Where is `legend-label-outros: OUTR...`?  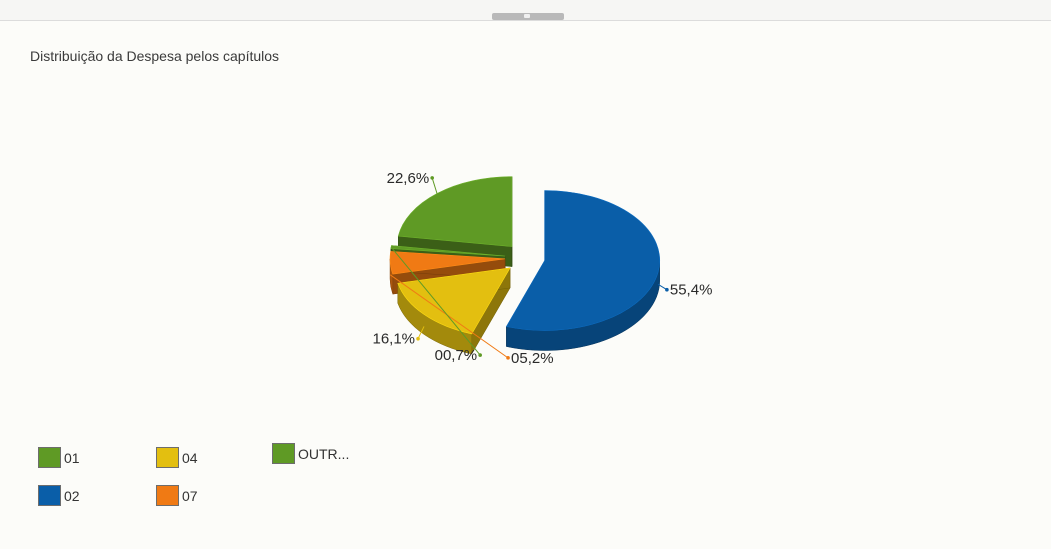 legend-label-outros: OUTR... is located at coordinates (324, 453).